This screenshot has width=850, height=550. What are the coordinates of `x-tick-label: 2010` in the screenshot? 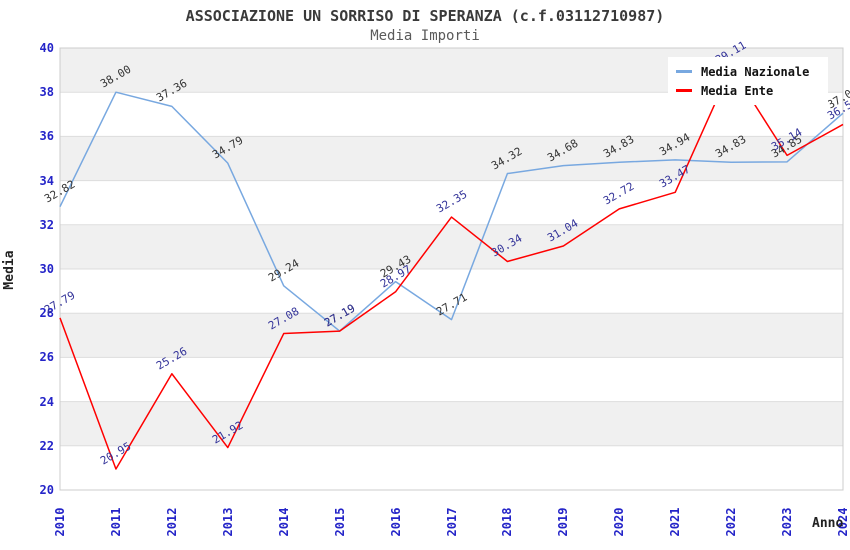 It's located at (60, 522).